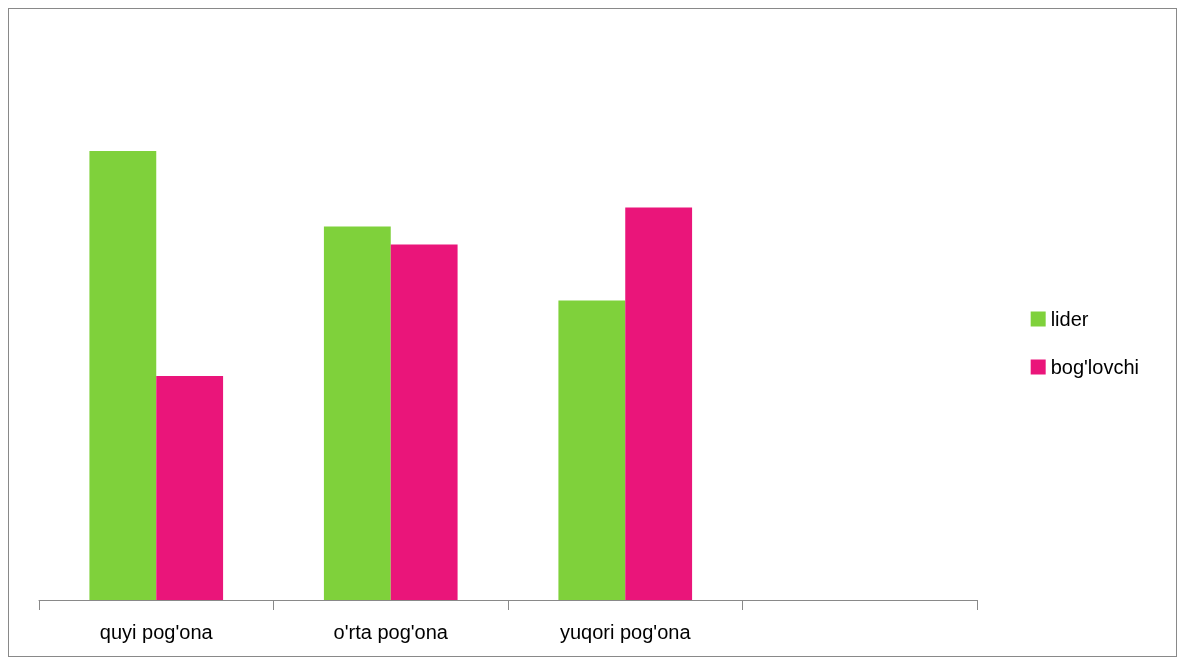 The height and width of the screenshot is (667, 1187). What do you see at coordinates (156, 632) in the screenshot?
I see `x-tick-label: quyi pog'ona` at bounding box center [156, 632].